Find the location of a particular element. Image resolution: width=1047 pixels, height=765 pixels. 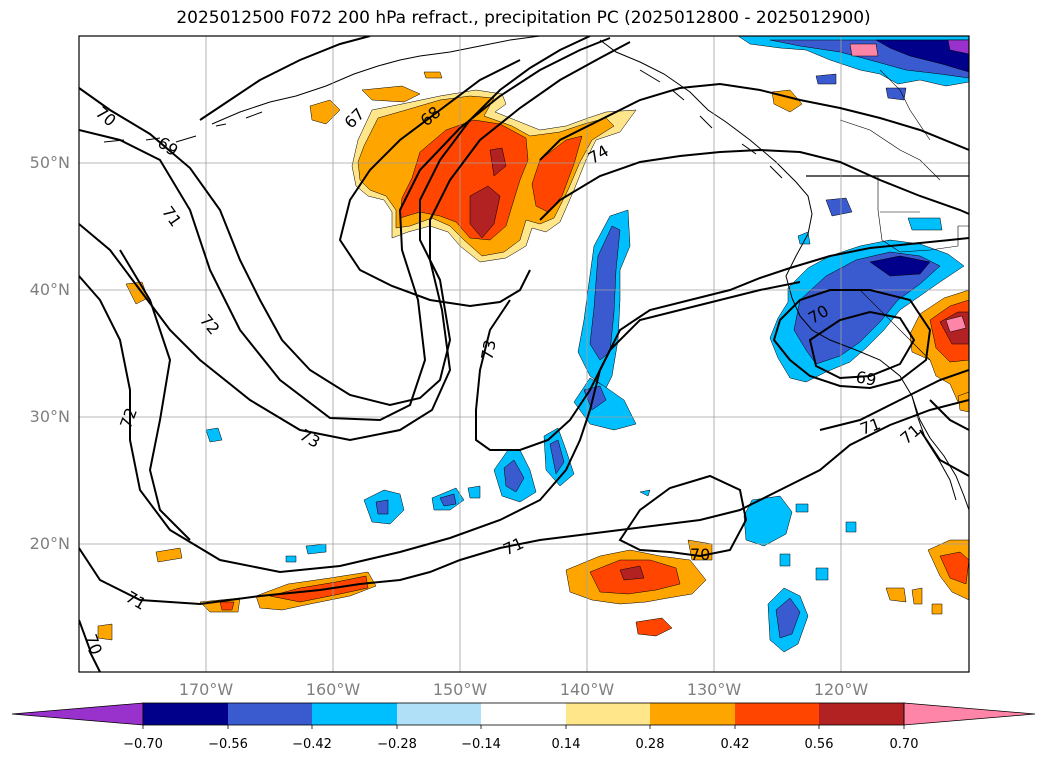

alaska-coast is located at coordinates (376, 80).